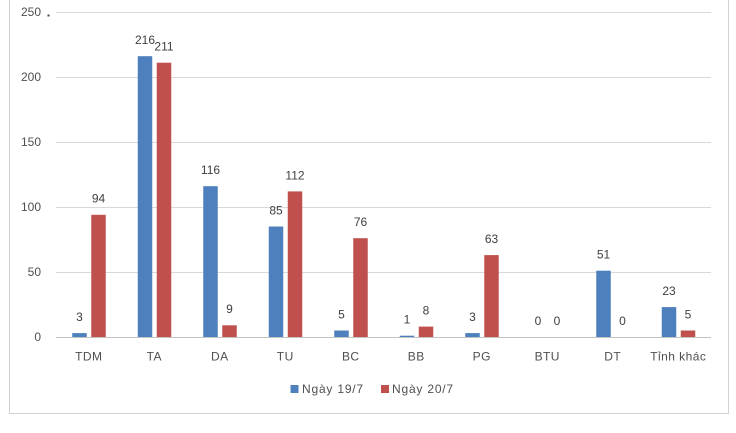 Image resolution: width=736 pixels, height=433 pixels. I want to click on svg-text: 112, so click(294, 175).